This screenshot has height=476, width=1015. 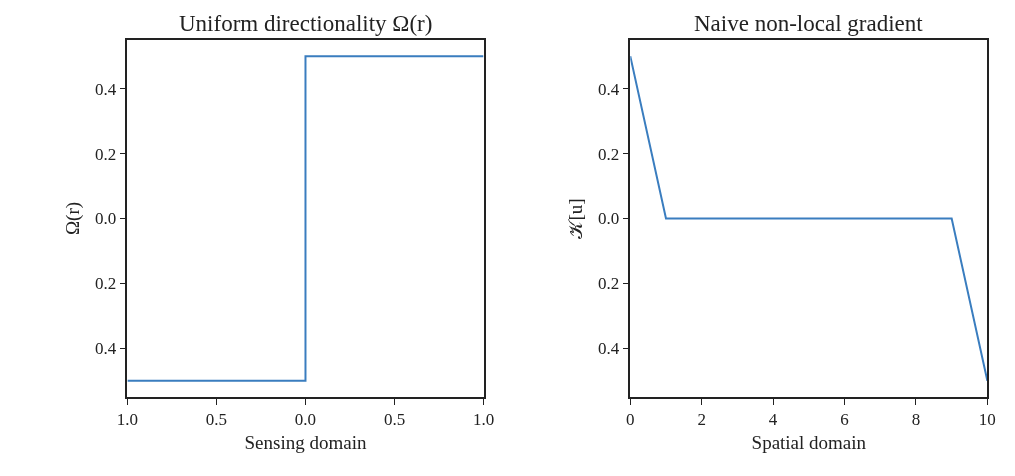 I want to click on x-tick-label: 6, so click(x=844, y=420).